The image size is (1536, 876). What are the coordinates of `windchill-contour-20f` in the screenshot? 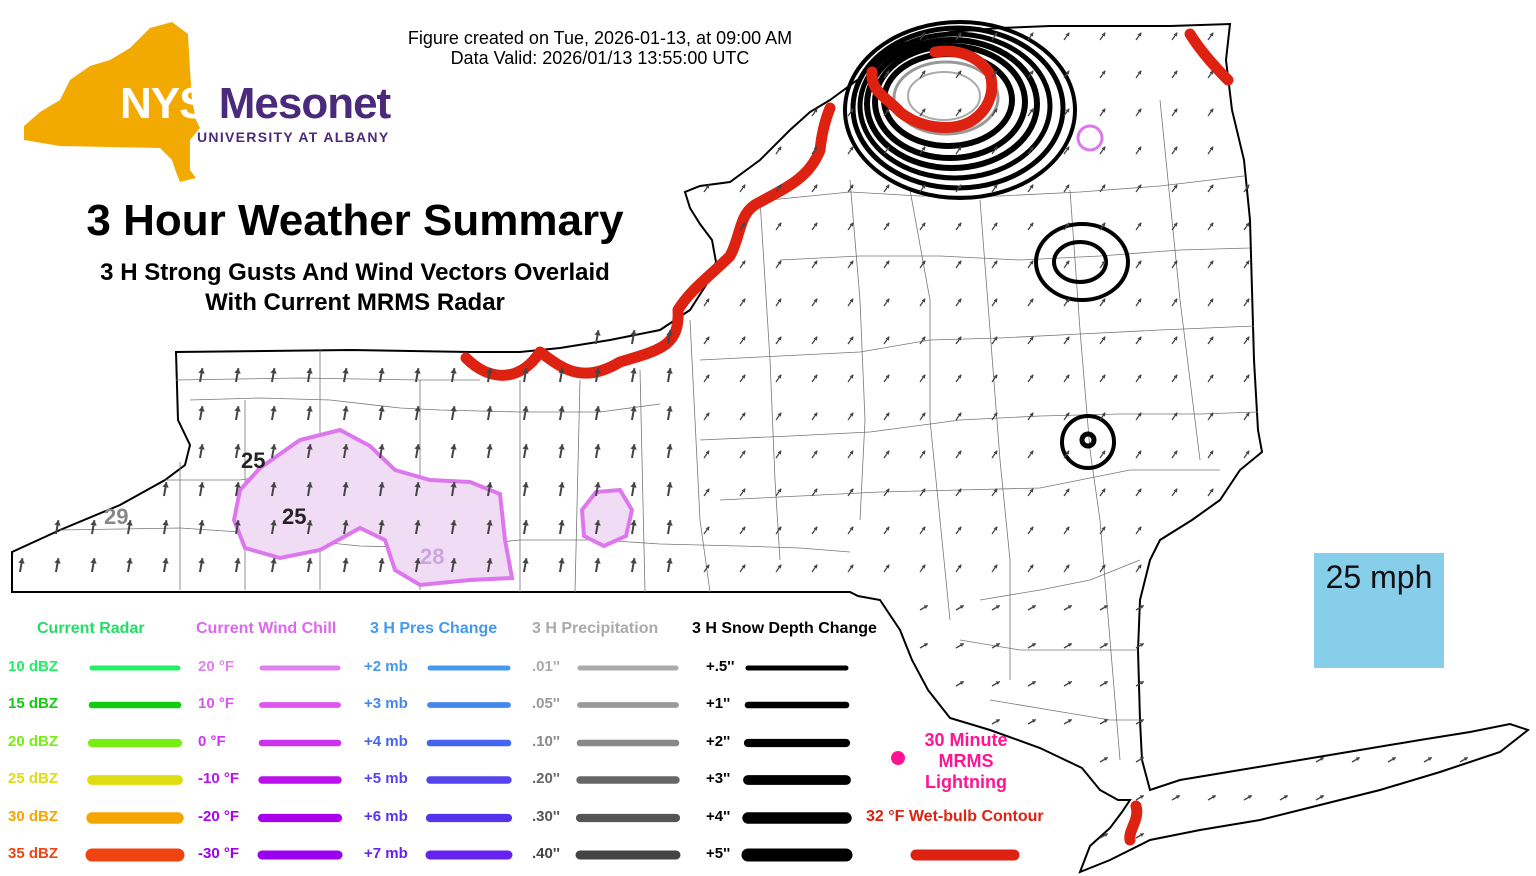 It's located at (373, 507).